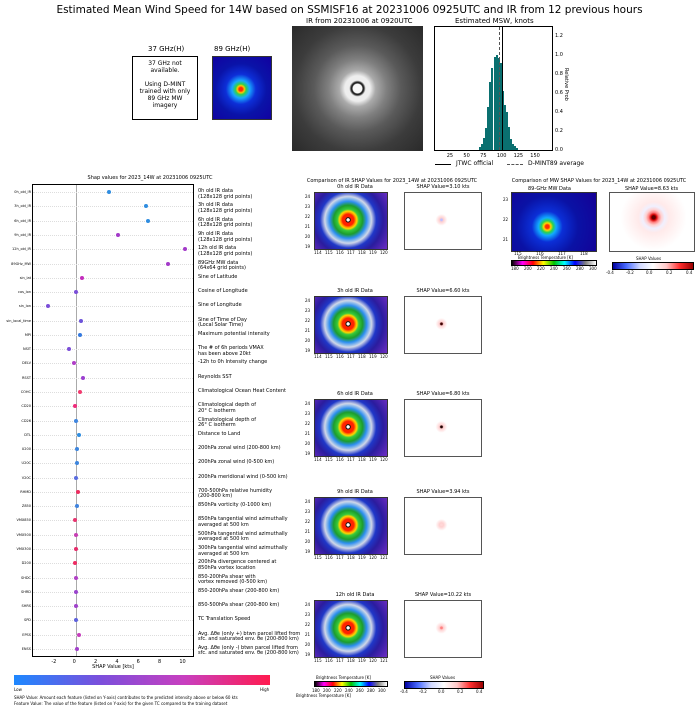  Describe the element at coordinates (26, 591) in the screenshot. I see `shap-feature-short: SHRD` at that location.